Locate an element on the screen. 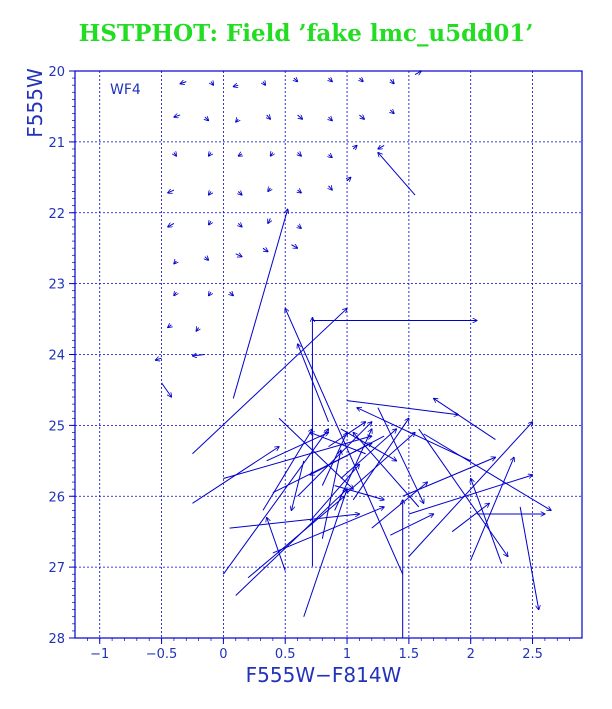 The width and height of the screenshot is (612, 709). y-tick-label: 22 is located at coordinates (56, 214).